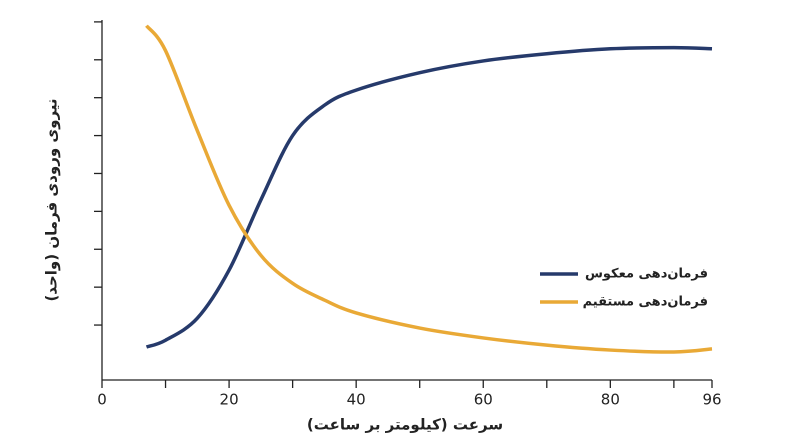 The image size is (800, 447). Describe the element at coordinates (711, 400) in the screenshot. I see `x-tick-label: 96` at that location.